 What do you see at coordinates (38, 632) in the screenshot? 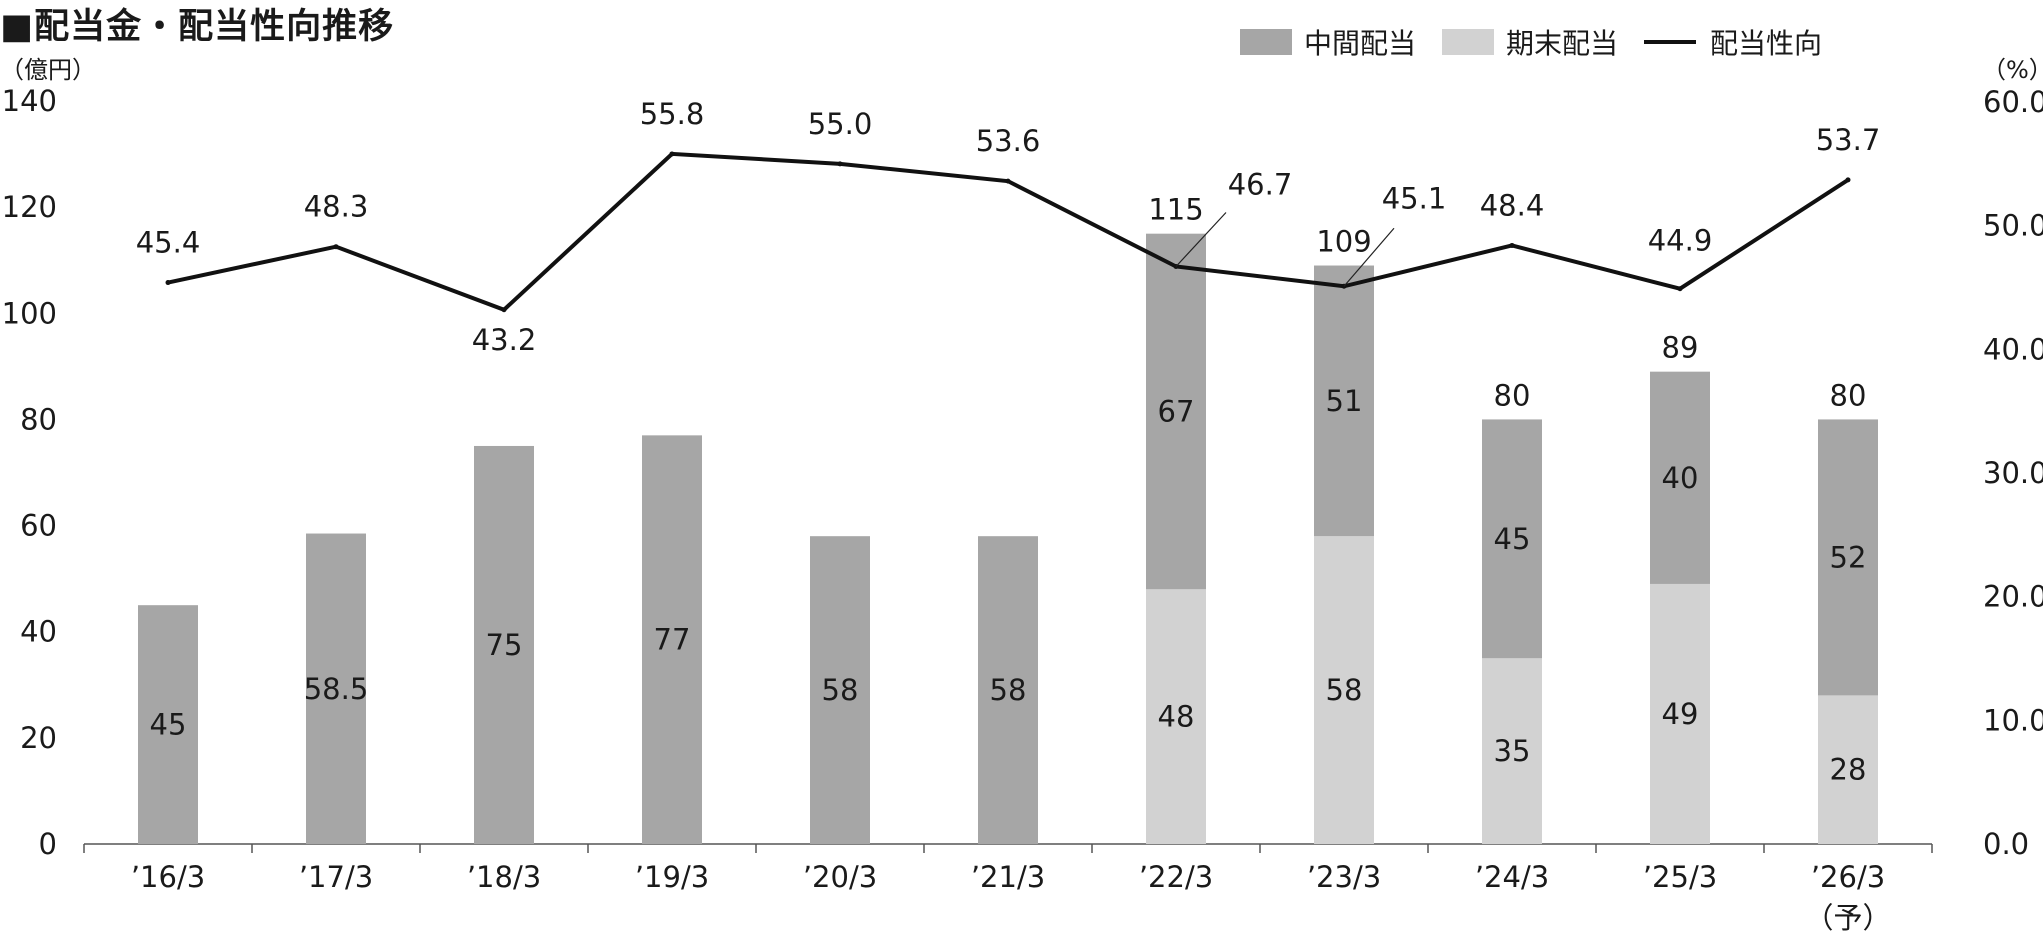
I see `left-tick-label: 40` at bounding box center [38, 632].